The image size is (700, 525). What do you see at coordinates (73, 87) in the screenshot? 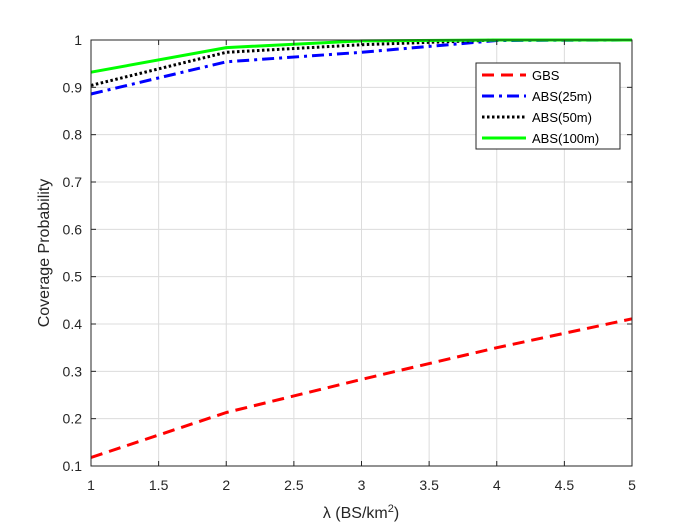
I see `y-tick-label: 0.9` at bounding box center [73, 87].